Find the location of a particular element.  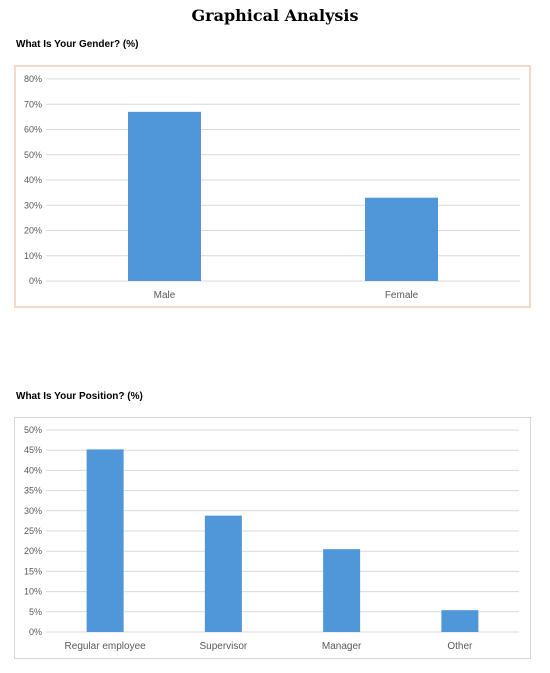

position-x-category-label: Regular employee is located at coordinates (106, 646).